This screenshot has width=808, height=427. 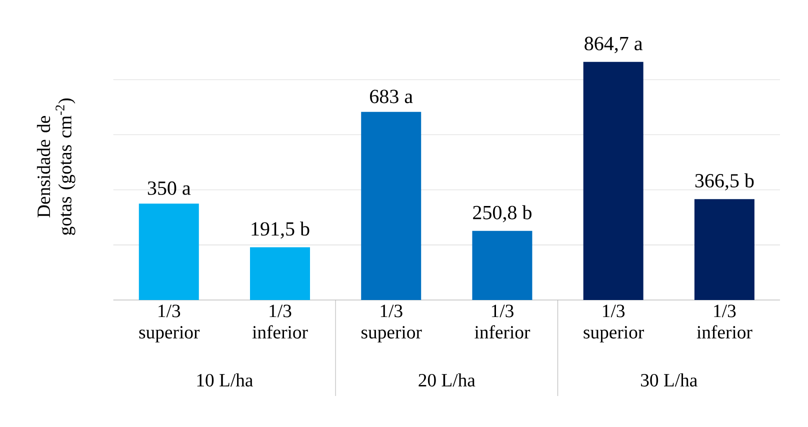 I want to click on y-axis-title: Densidade de gotas (gotas cm$^{-2}$), so click(x=56, y=167).